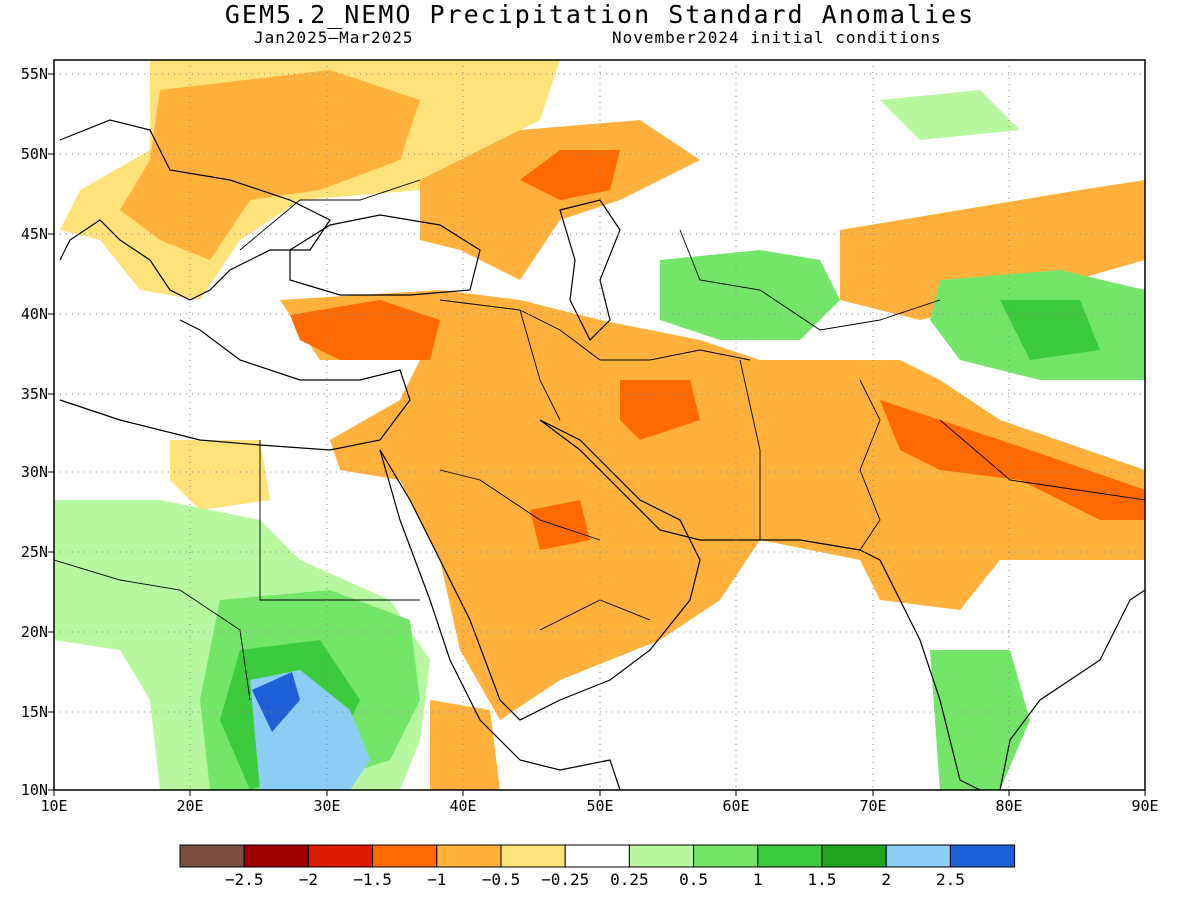 This screenshot has height=900, width=1200. What do you see at coordinates (736, 806) in the screenshot?
I see `lon-label: 60E` at bounding box center [736, 806].